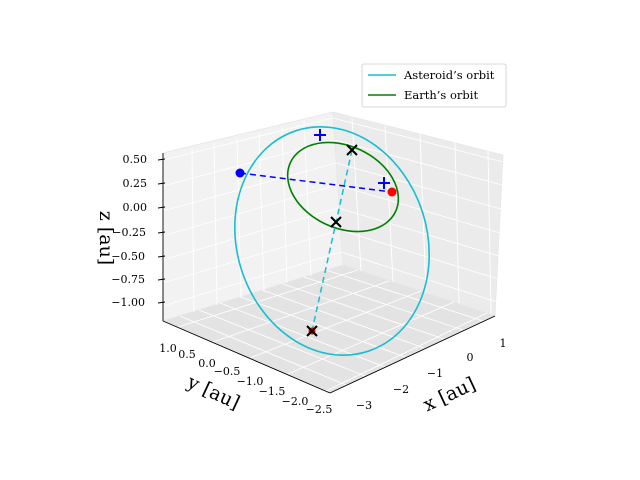 Image resolution: width=640 pixels, height=480 pixels. What do you see at coordinates (364, 405) in the screenshot?
I see `x-tick-label: −3` at bounding box center [364, 405].